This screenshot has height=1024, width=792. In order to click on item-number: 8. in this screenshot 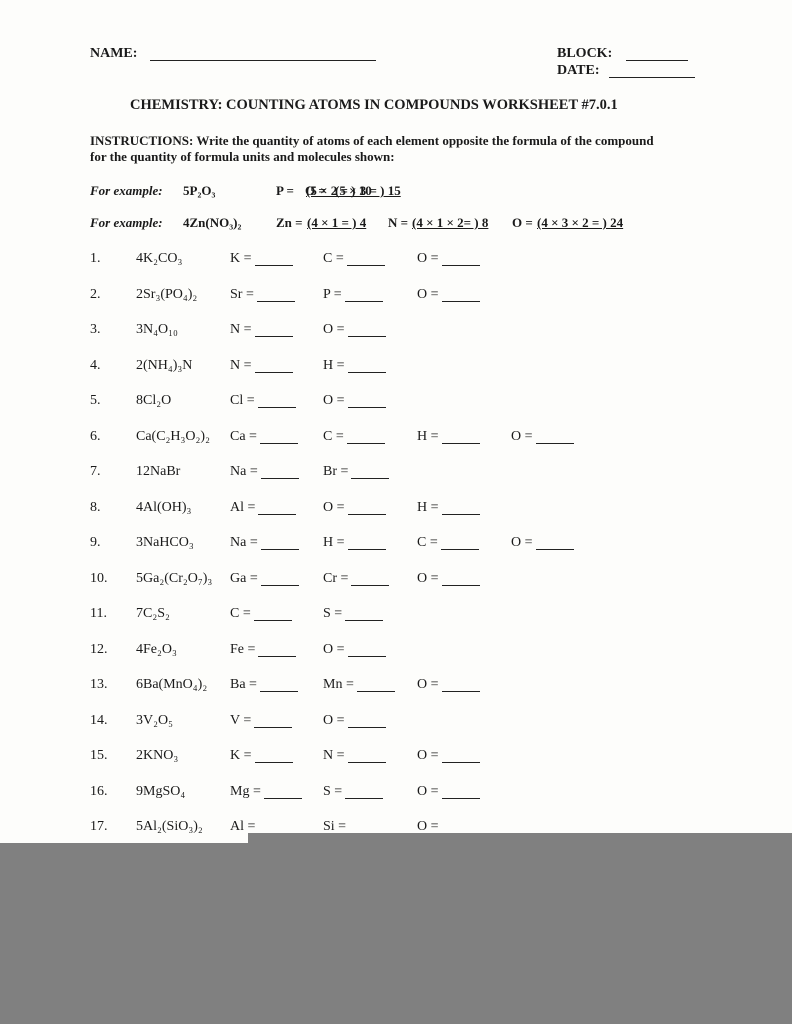, I will do `click(95, 507)`.